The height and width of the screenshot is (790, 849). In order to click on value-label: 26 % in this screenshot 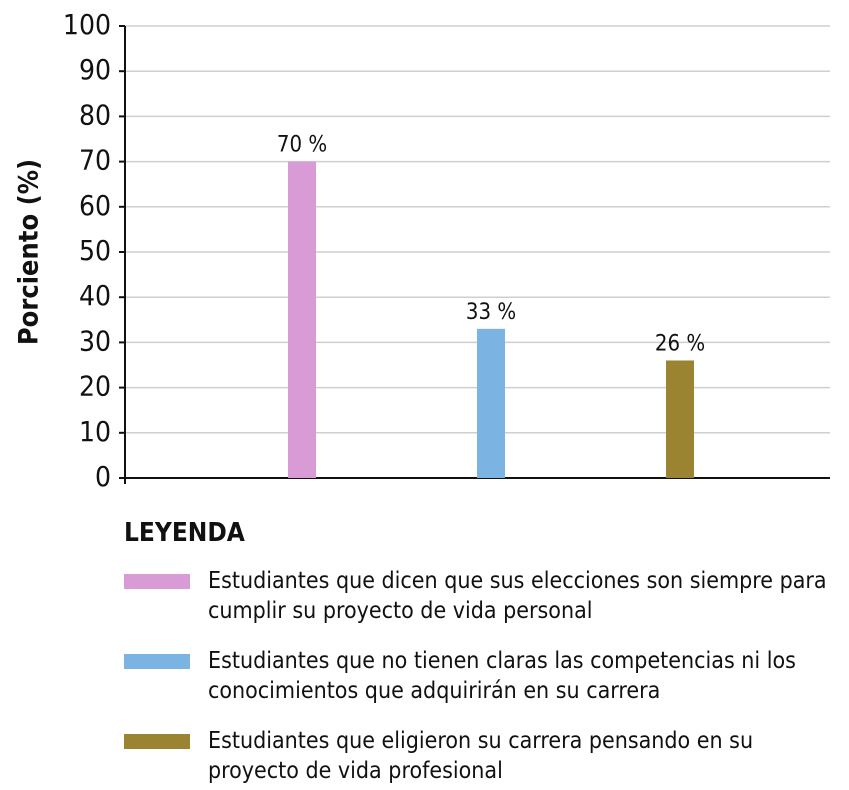, I will do `click(680, 343)`.